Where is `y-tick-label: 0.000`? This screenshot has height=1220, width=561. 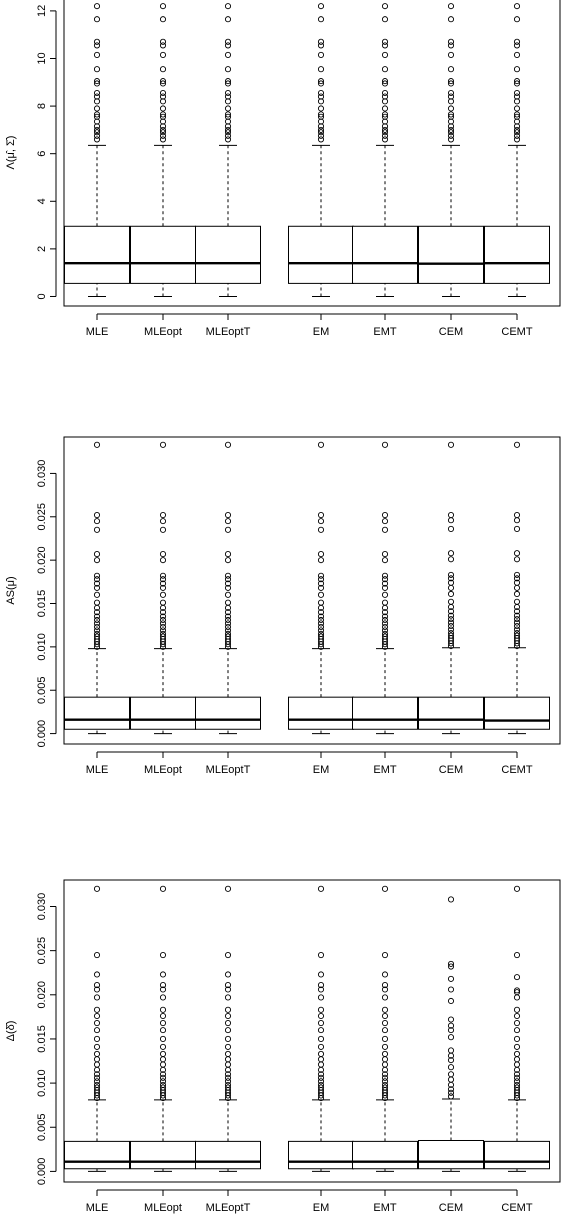
y-tick-label: 0.000 is located at coordinates (42, 734).